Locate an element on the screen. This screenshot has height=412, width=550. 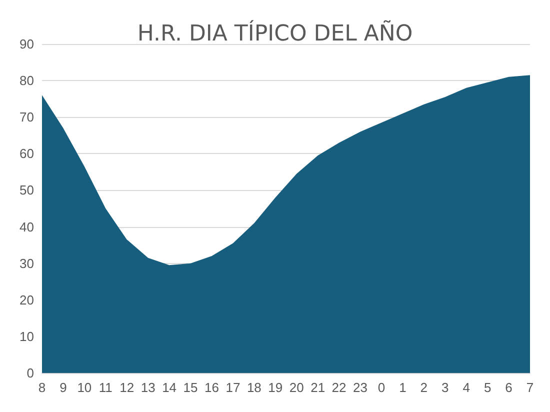
y-tick-label: 0 is located at coordinates (30, 373).